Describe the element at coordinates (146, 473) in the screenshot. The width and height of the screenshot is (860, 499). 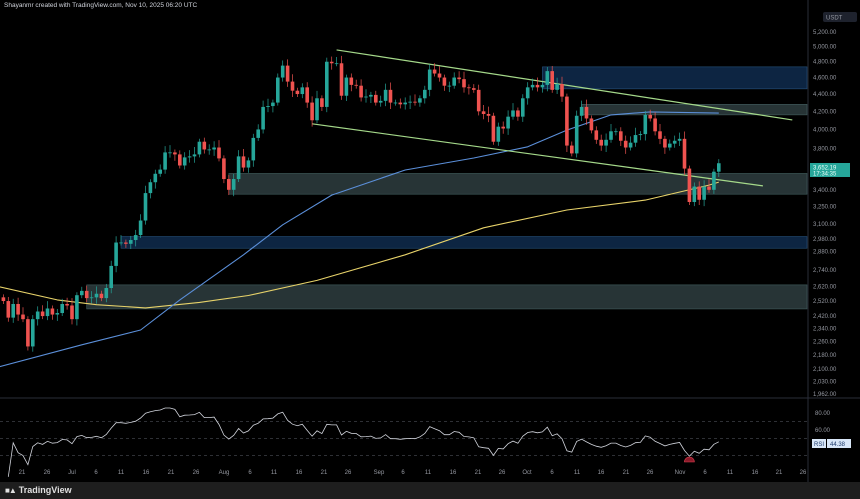
I see `time-axis-tick: 16` at that location.